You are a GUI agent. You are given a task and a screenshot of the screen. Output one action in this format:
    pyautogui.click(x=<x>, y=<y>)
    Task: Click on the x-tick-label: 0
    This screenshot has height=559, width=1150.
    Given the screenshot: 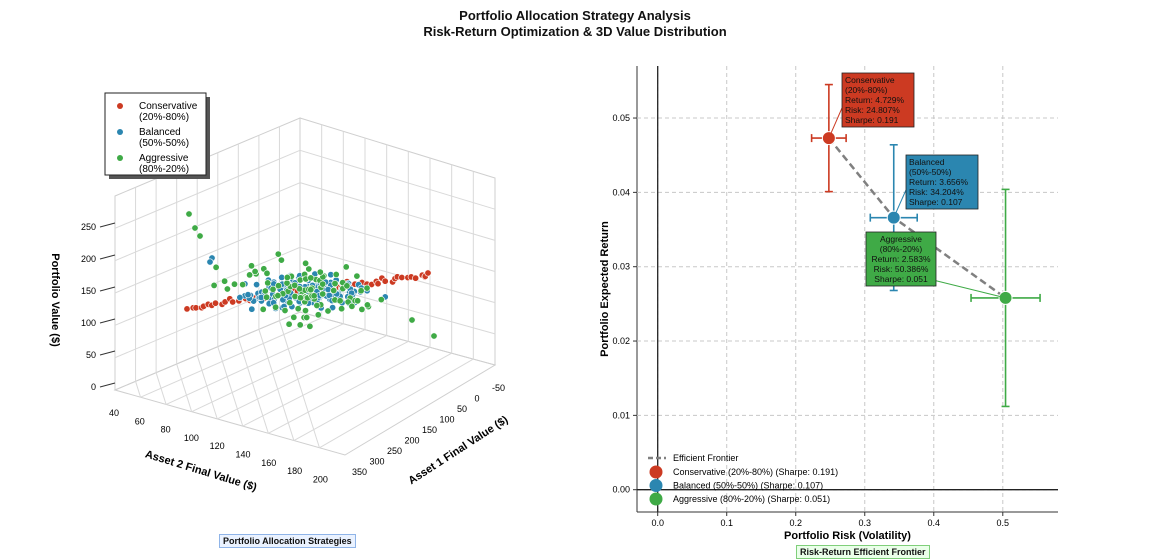 What is the action you would take?
    pyautogui.click(x=477, y=399)
    